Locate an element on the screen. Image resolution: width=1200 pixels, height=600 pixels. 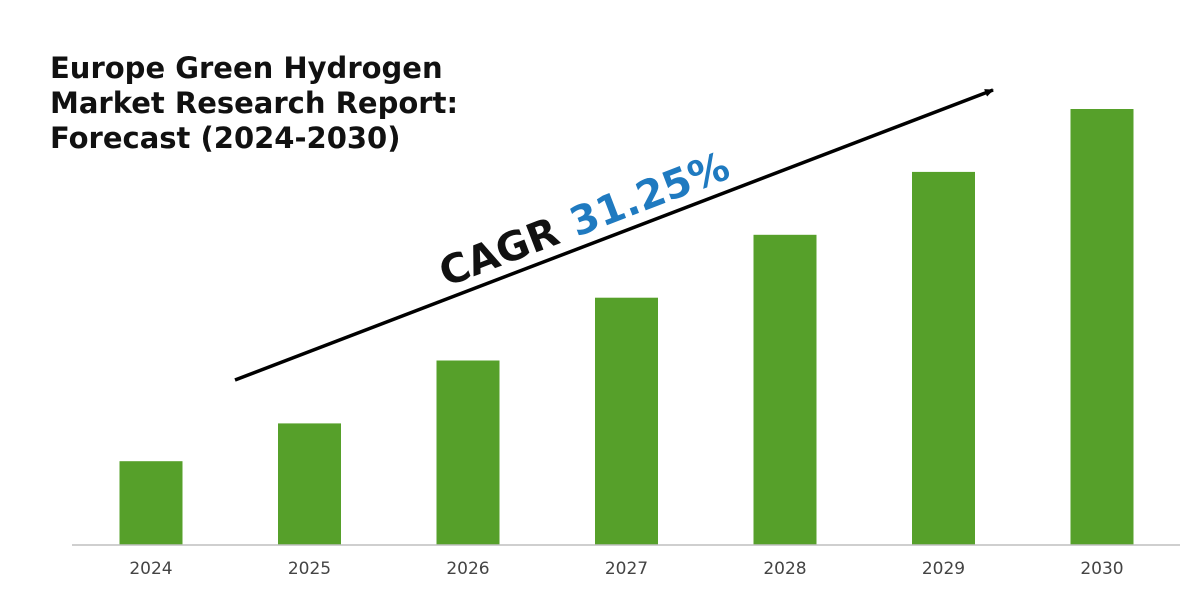
x-tick-label-2025: 2025 is located at coordinates (309, 569).